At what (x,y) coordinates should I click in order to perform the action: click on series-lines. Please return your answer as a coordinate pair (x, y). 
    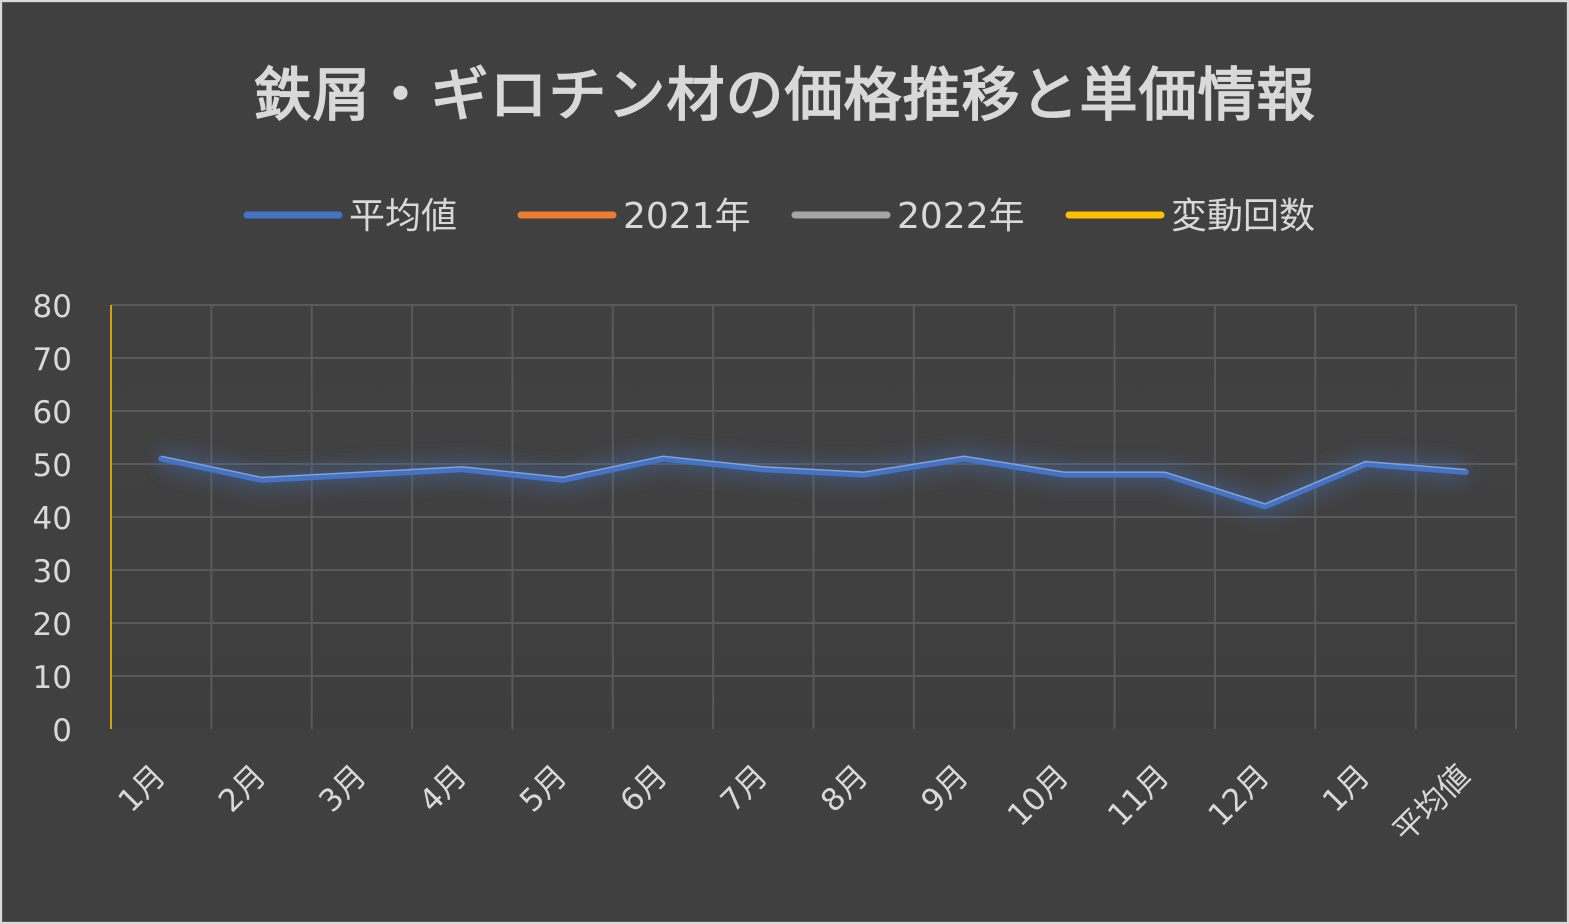
    Looking at the image, I should click on (813, 482).